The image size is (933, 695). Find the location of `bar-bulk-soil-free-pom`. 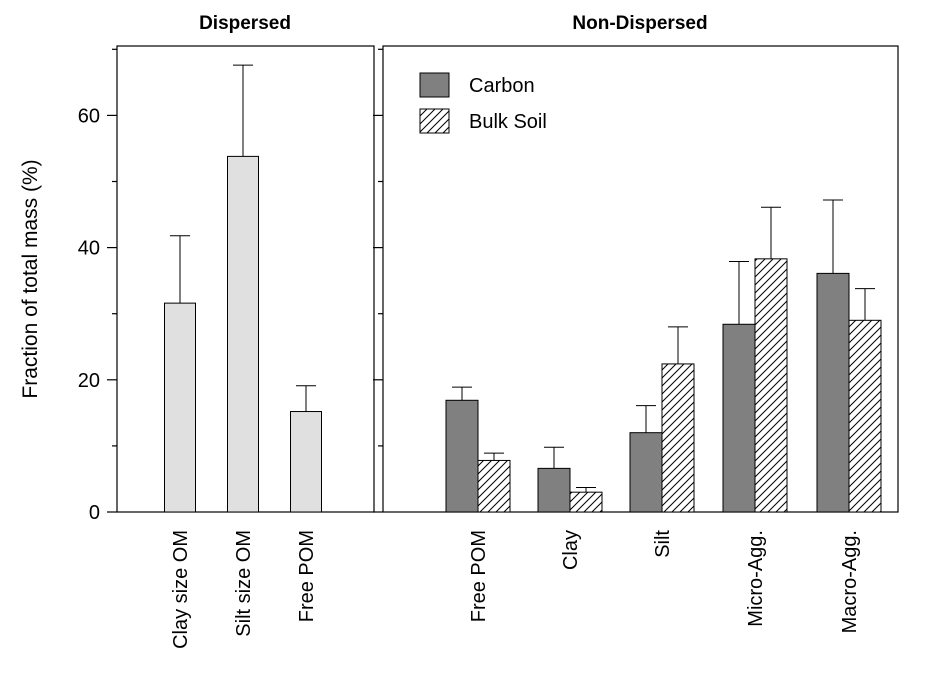

bar-bulk-soil-free-pom is located at coordinates (494, 486).